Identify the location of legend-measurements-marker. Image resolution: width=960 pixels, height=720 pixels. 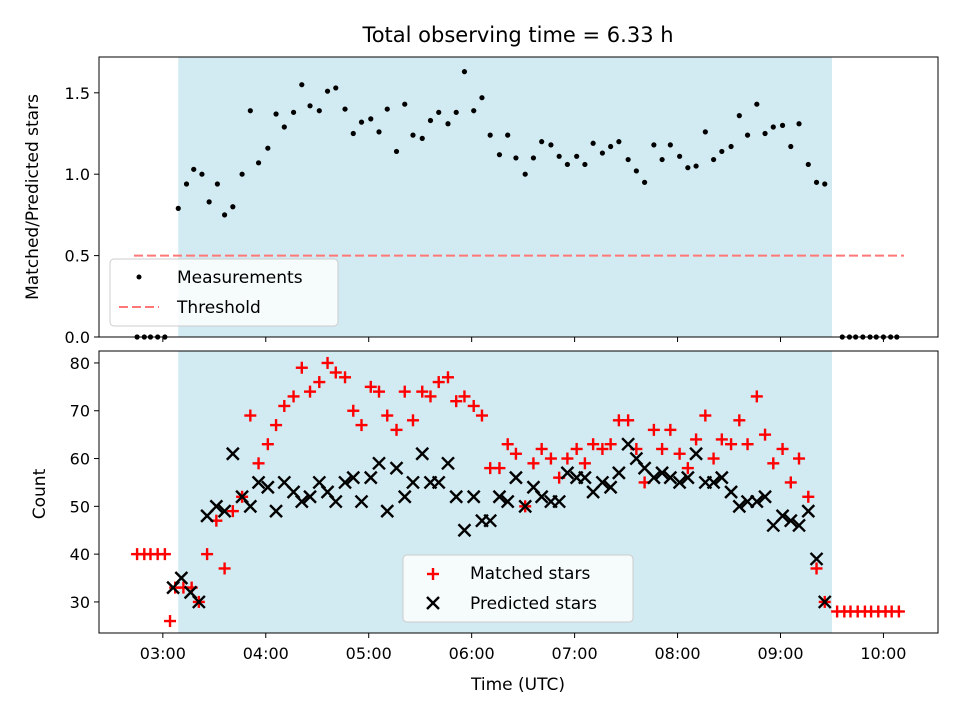
(139, 277).